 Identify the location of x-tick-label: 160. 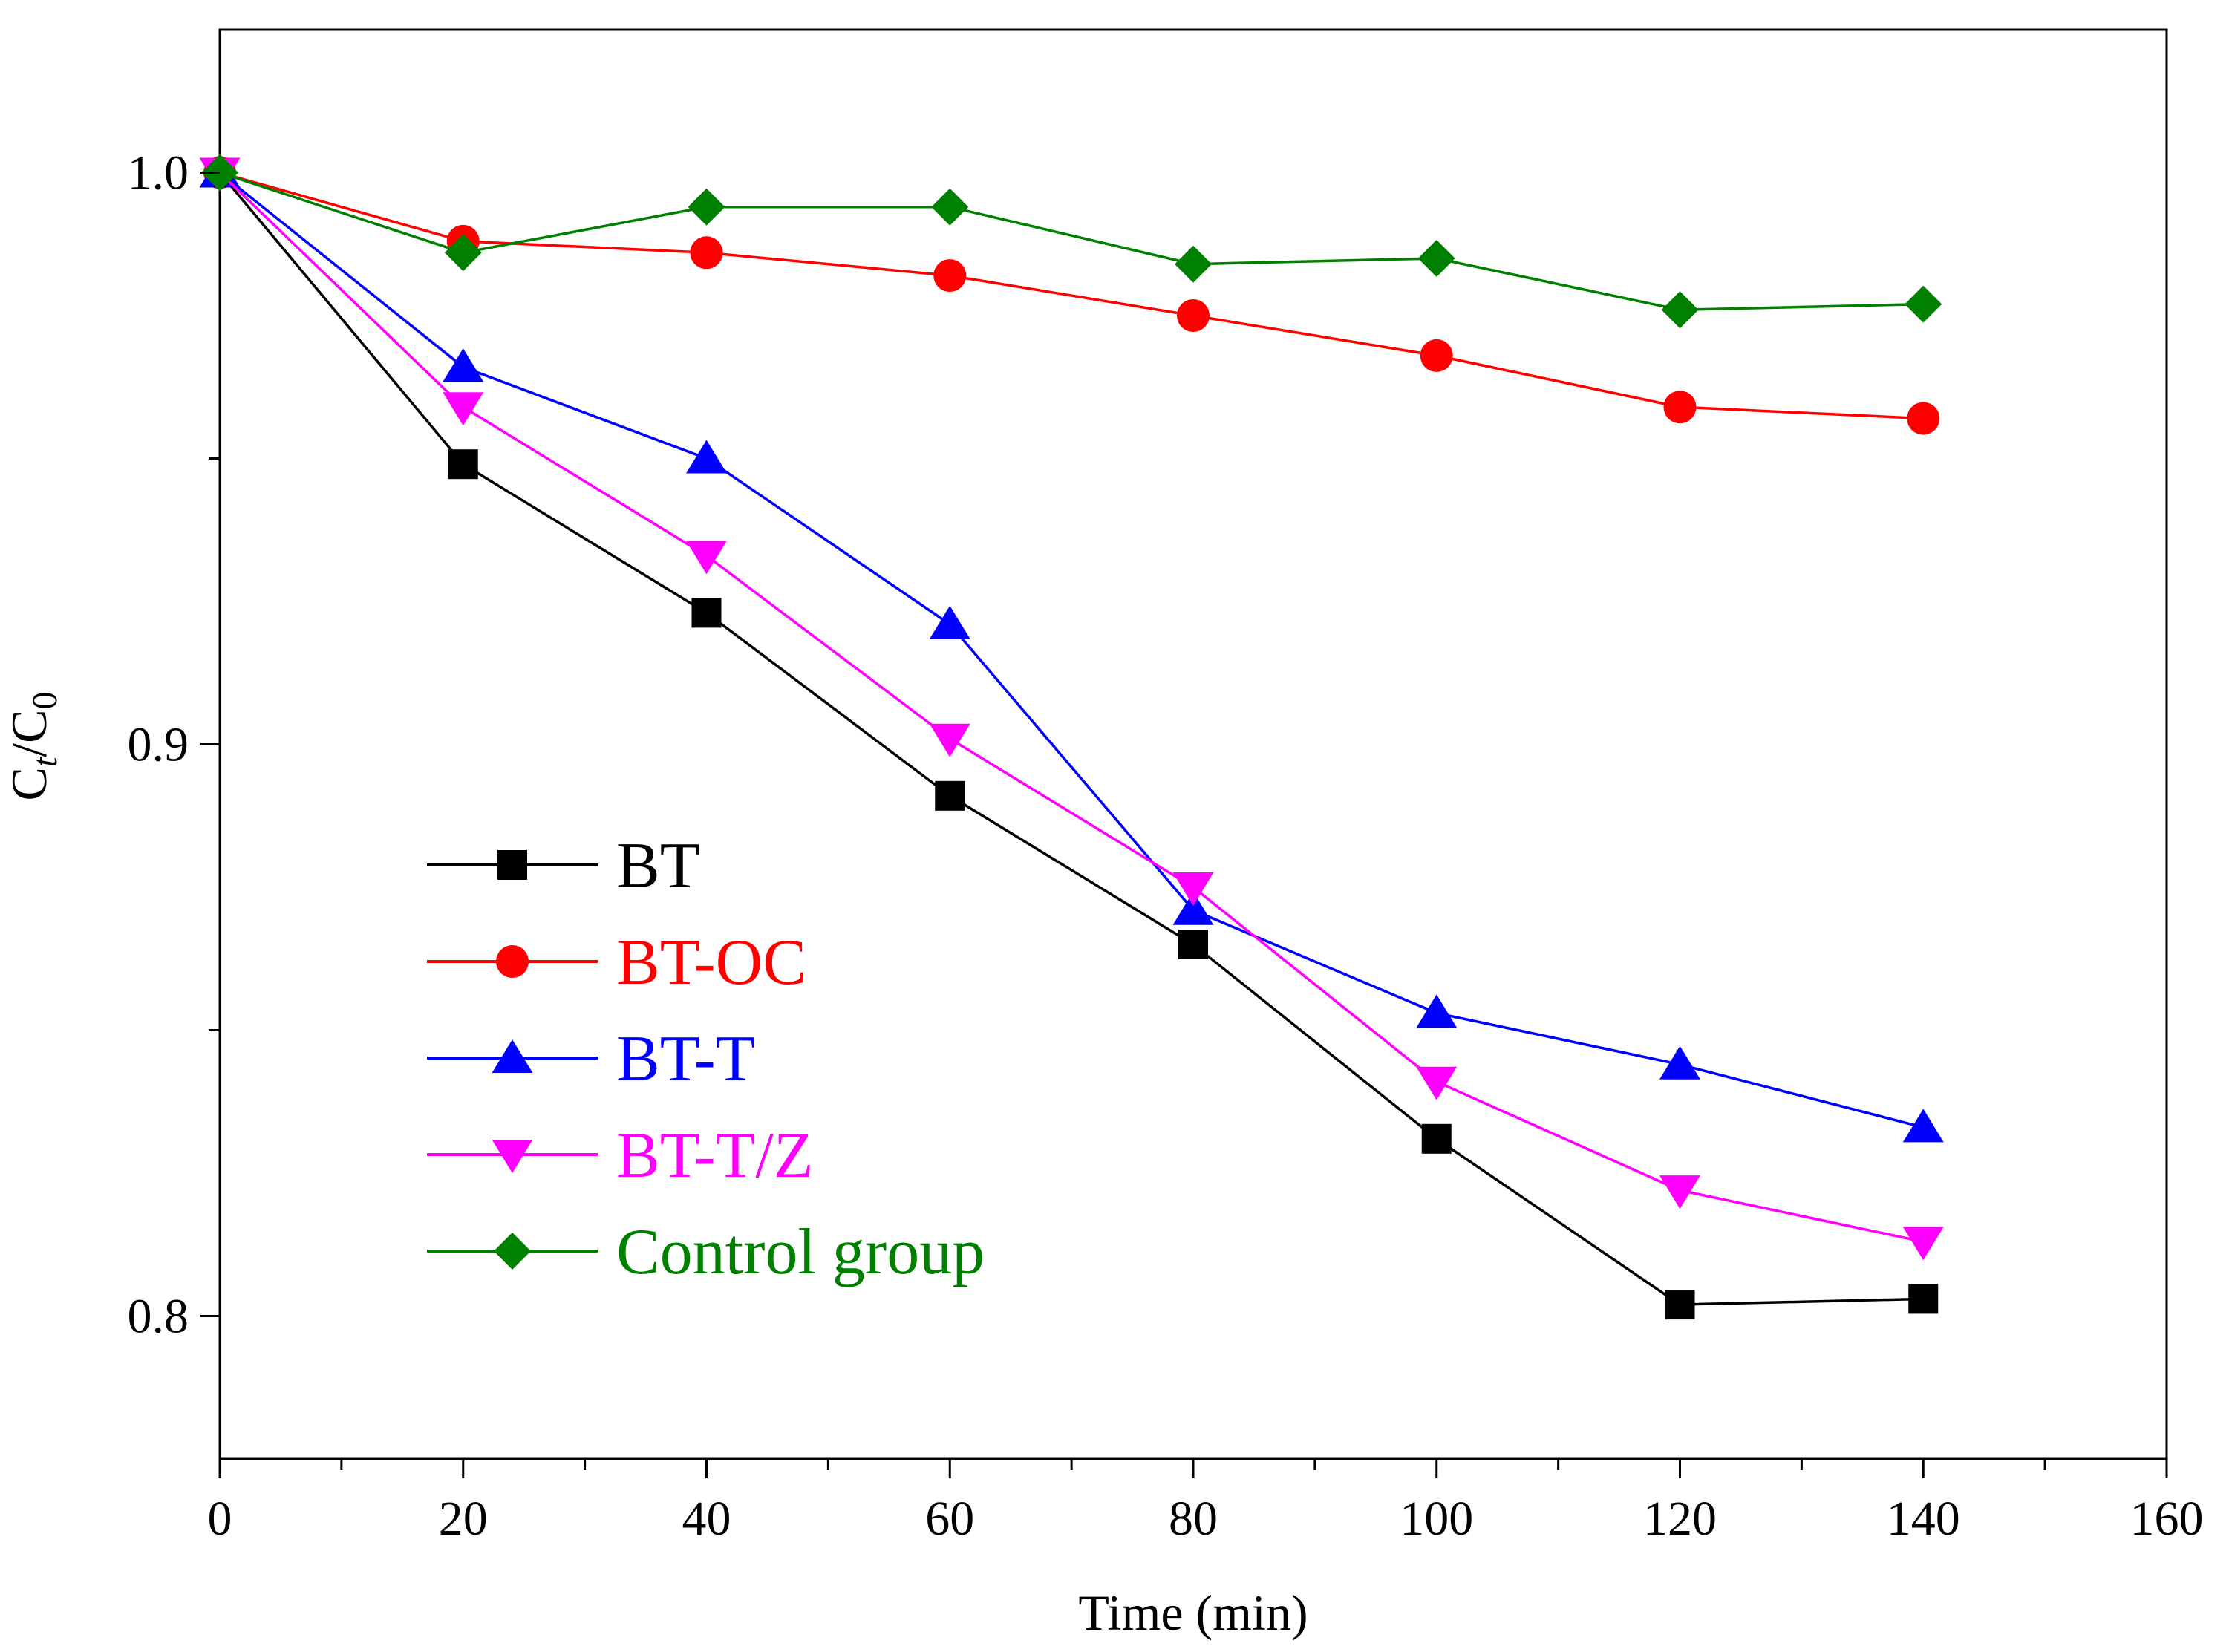
(2167, 1519).